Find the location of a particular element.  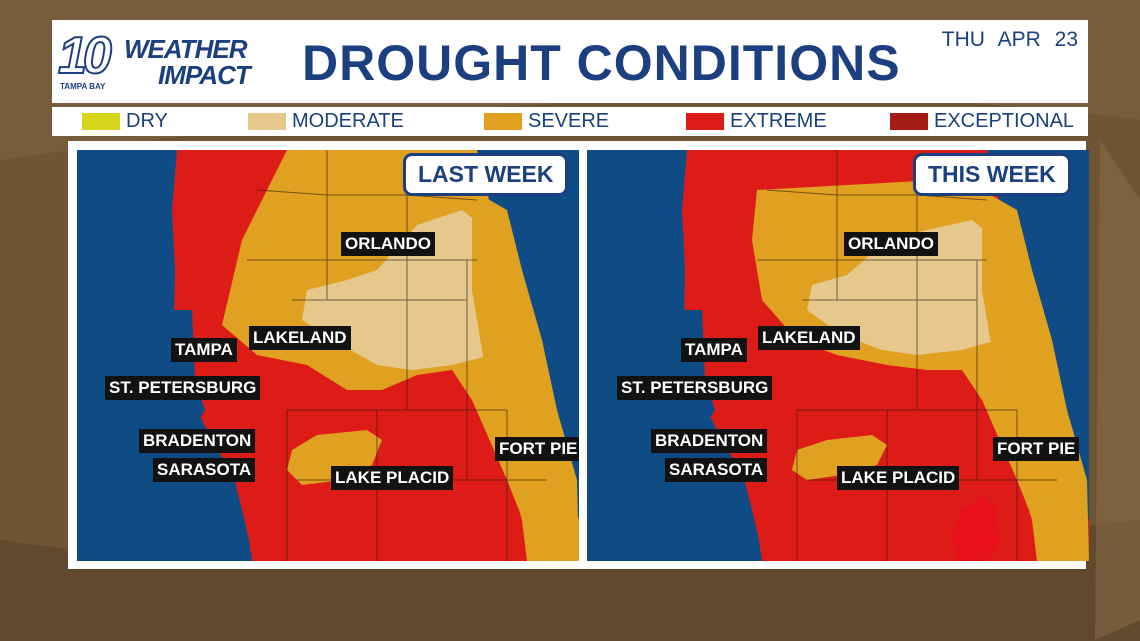

logo-word-impact: IMPACT is located at coordinates (204, 75).